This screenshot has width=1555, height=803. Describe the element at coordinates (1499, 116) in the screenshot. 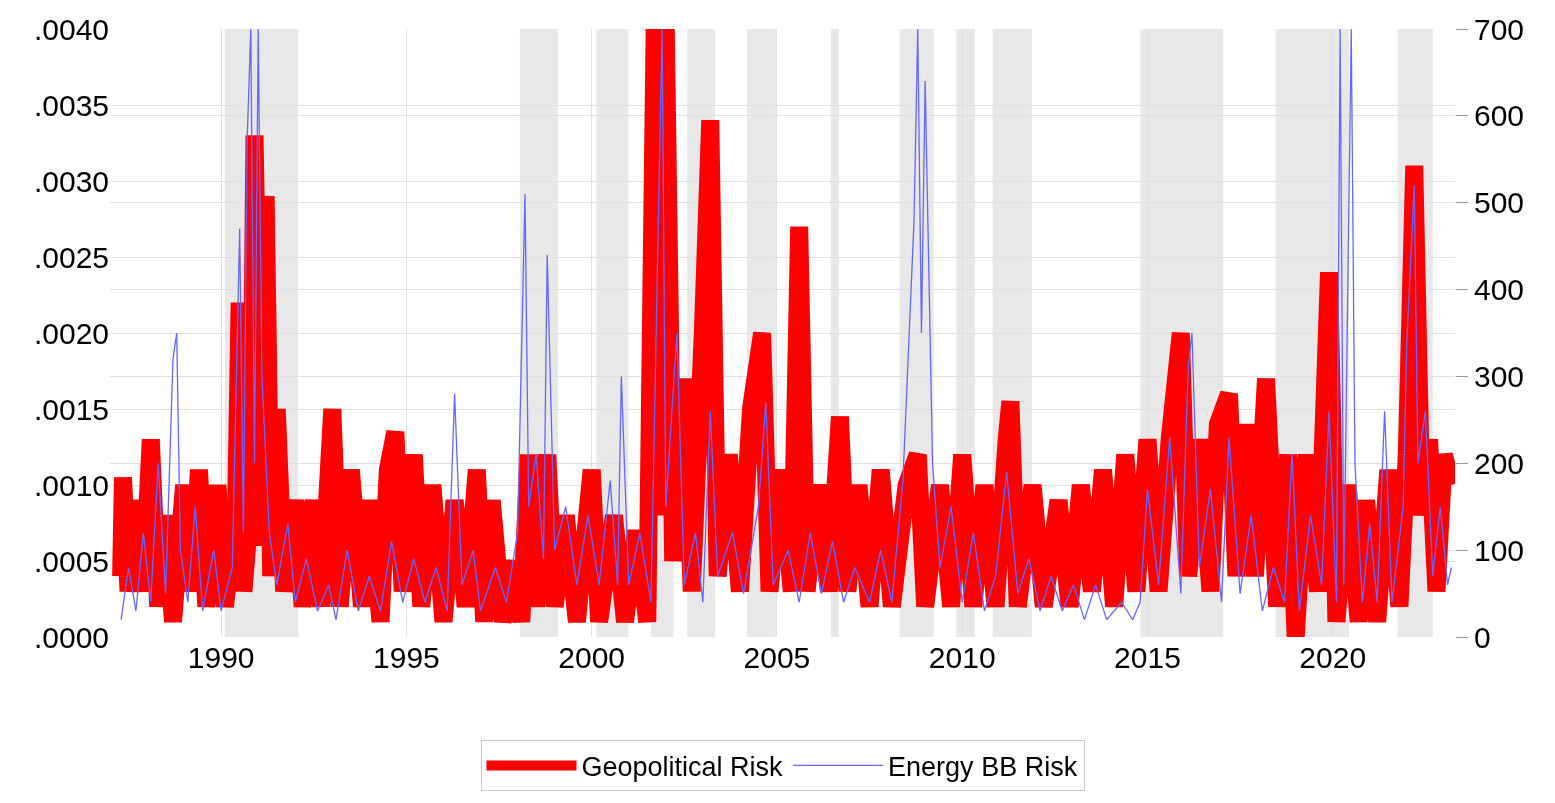

I see `y2-tick-label: 600` at that location.